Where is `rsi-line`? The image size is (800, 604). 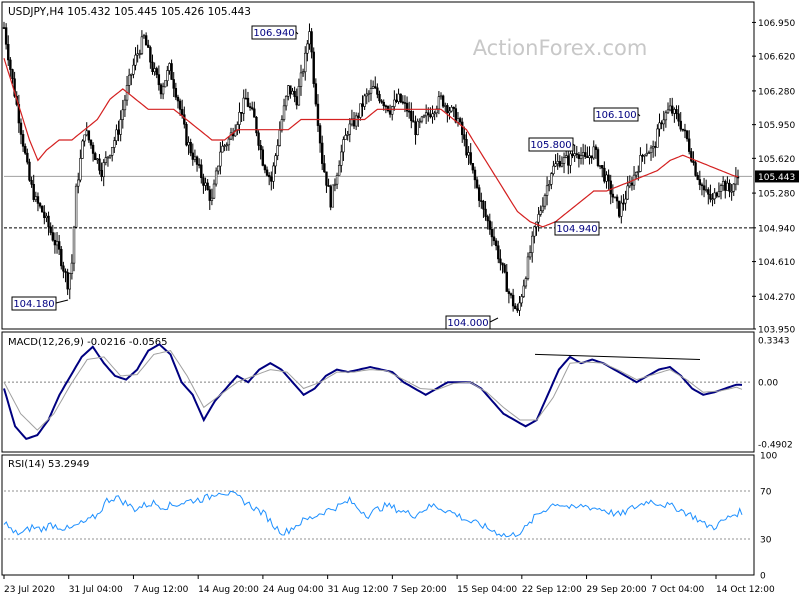
rsi-line is located at coordinates (373, 514).